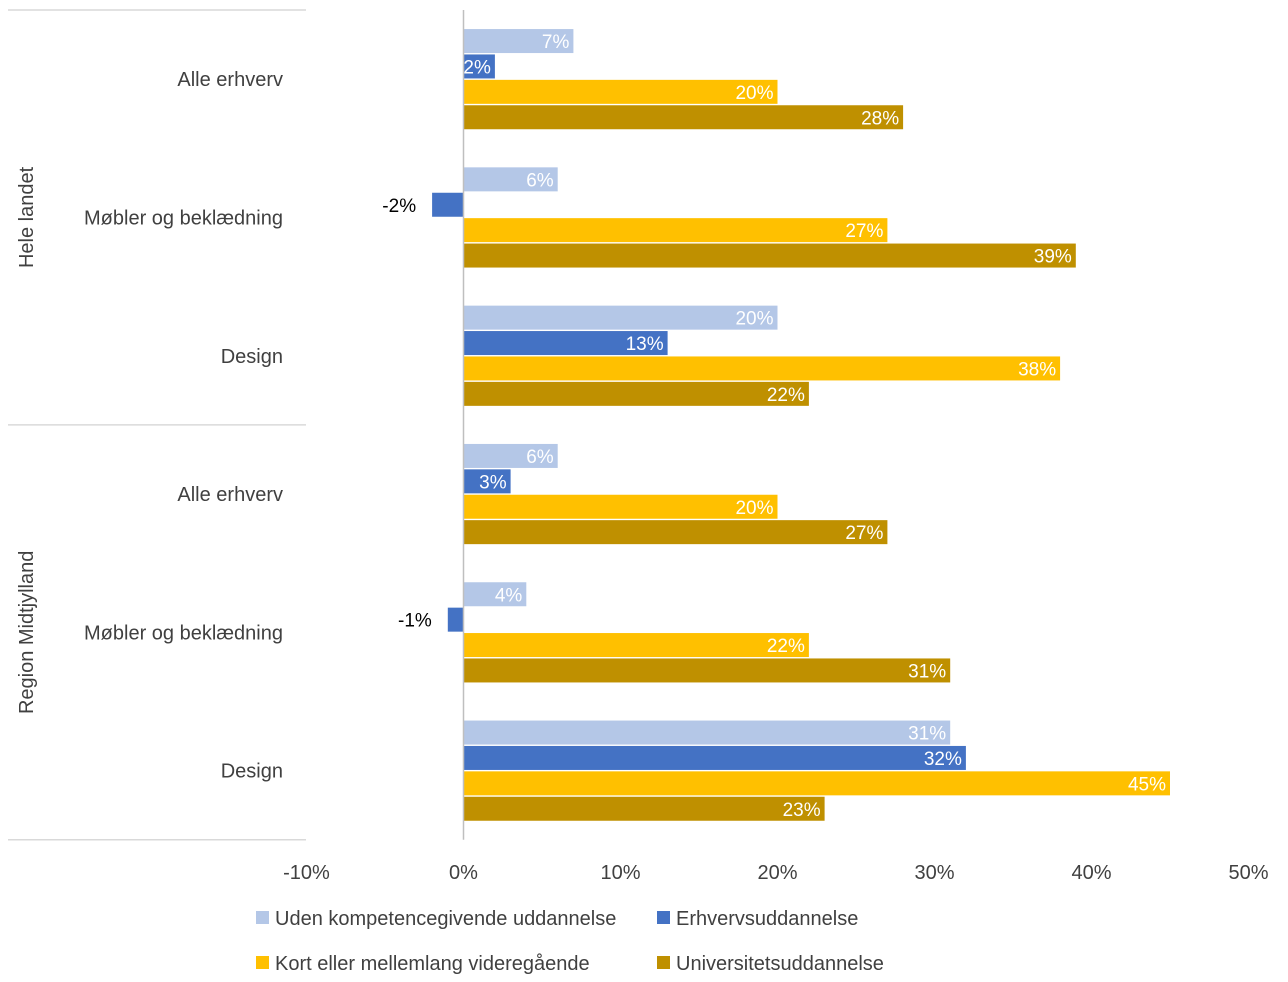 The width and height of the screenshot is (1288, 982). What do you see at coordinates (415, 621) in the screenshot?
I see `data-label: -1%` at bounding box center [415, 621].